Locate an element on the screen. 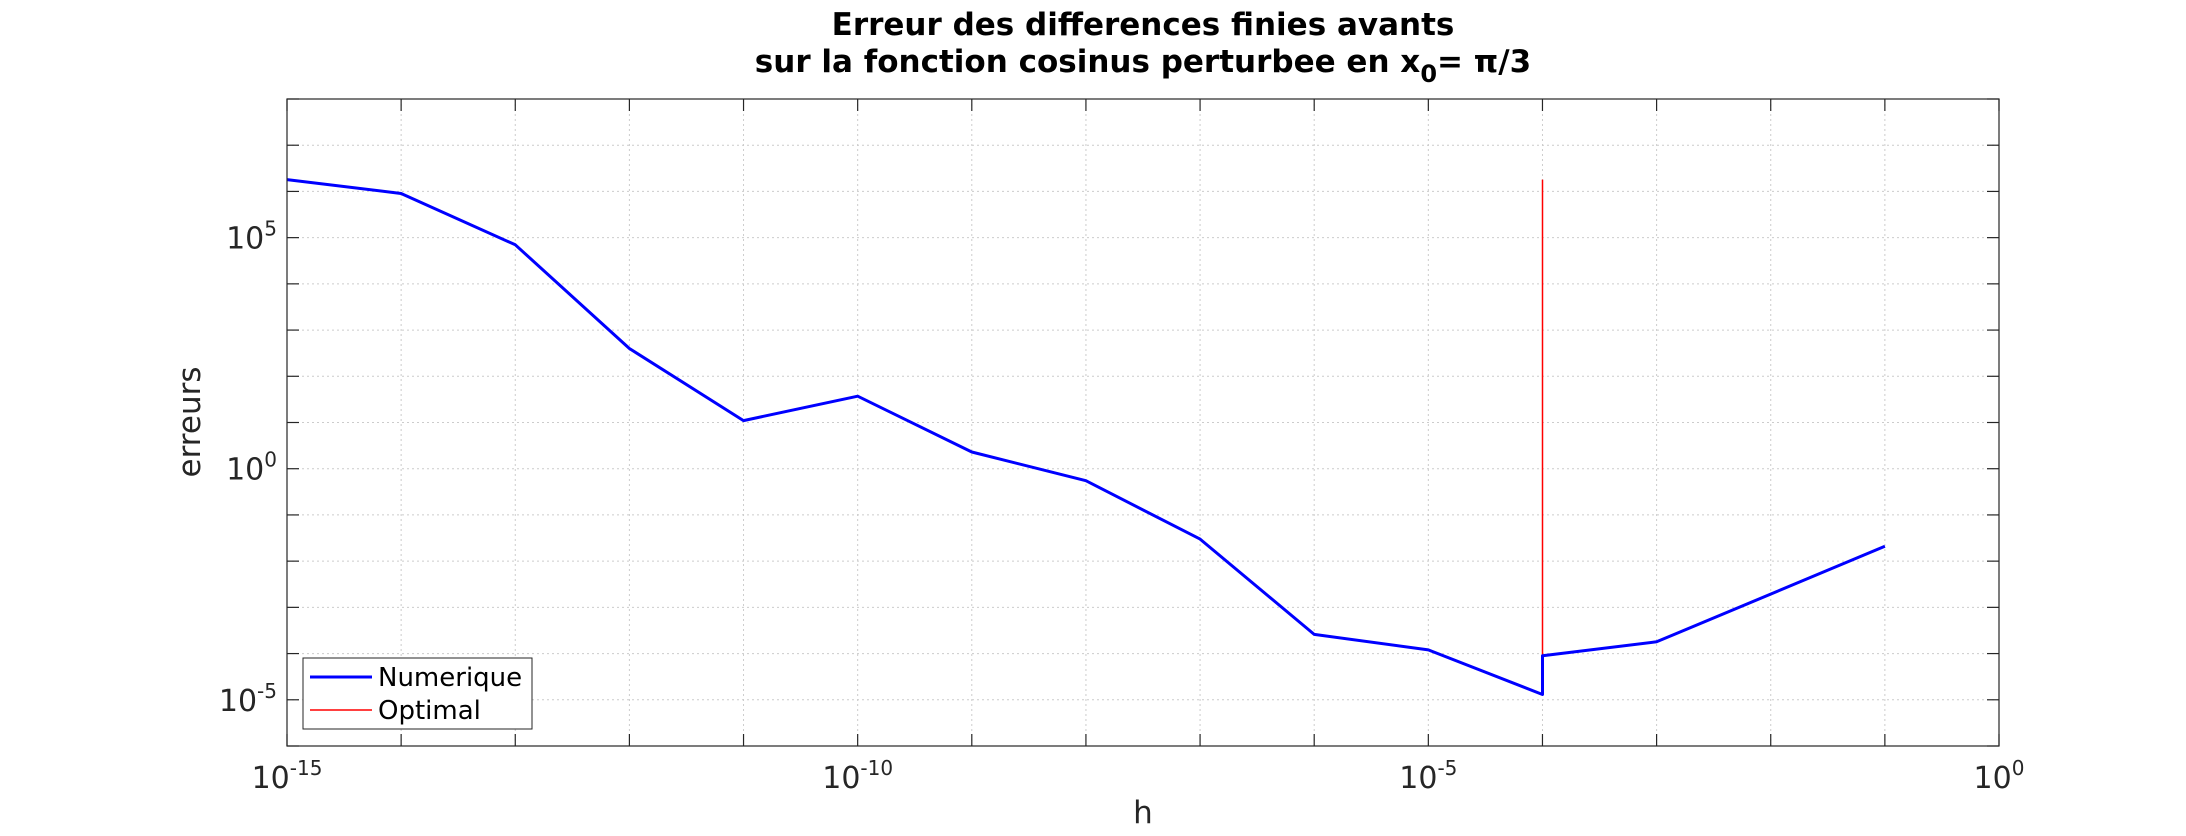 This screenshot has height=836, width=2186. x-tick-label: 10⁻¹⁵ is located at coordinates (287, 776).